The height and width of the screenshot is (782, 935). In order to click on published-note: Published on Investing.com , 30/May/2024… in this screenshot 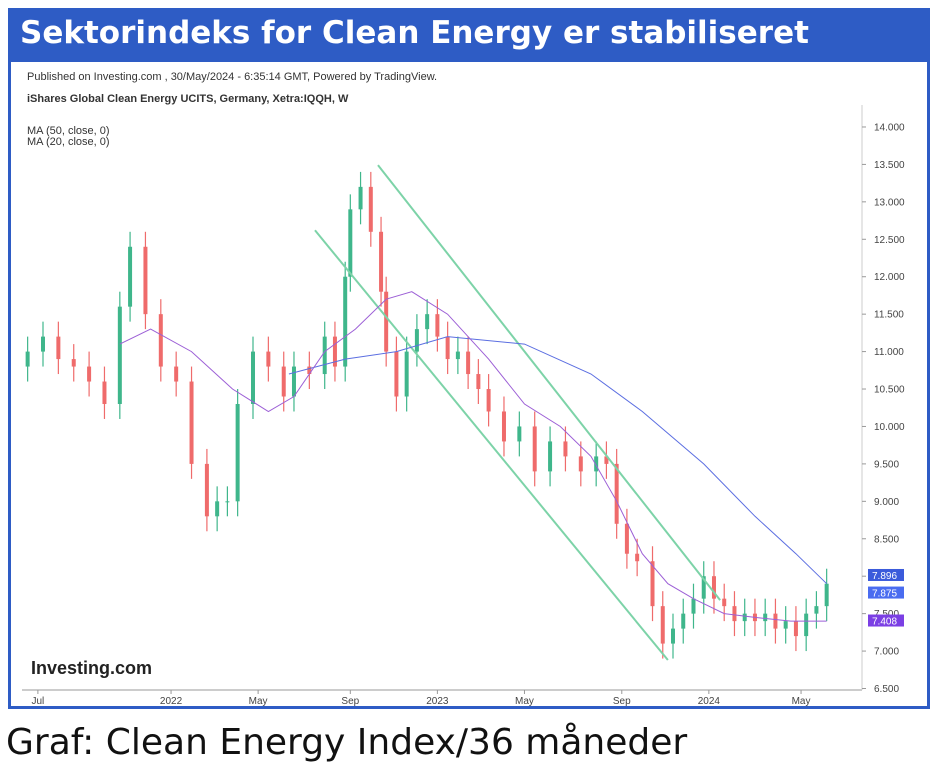, I will do `click(232, 77)`.